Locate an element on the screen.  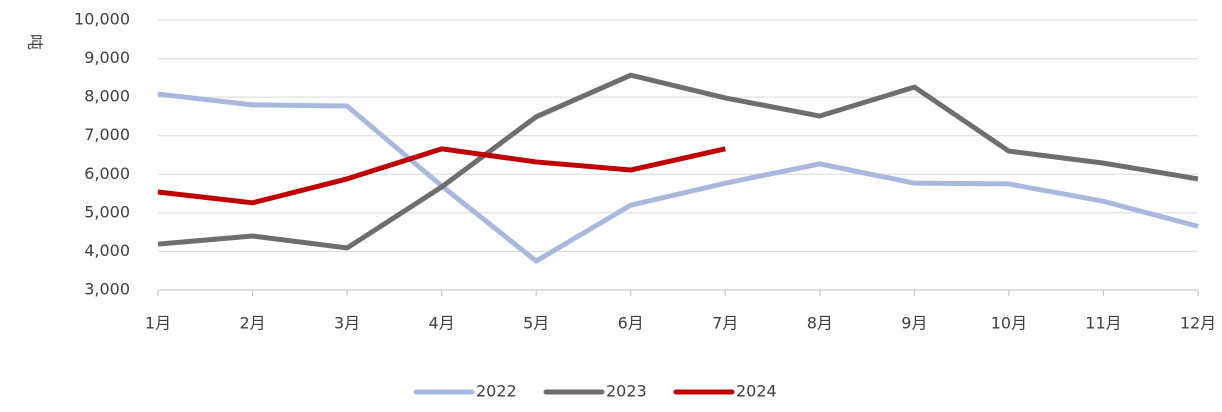
x-tick-label: 8月 is located at coordinates (820, 323).